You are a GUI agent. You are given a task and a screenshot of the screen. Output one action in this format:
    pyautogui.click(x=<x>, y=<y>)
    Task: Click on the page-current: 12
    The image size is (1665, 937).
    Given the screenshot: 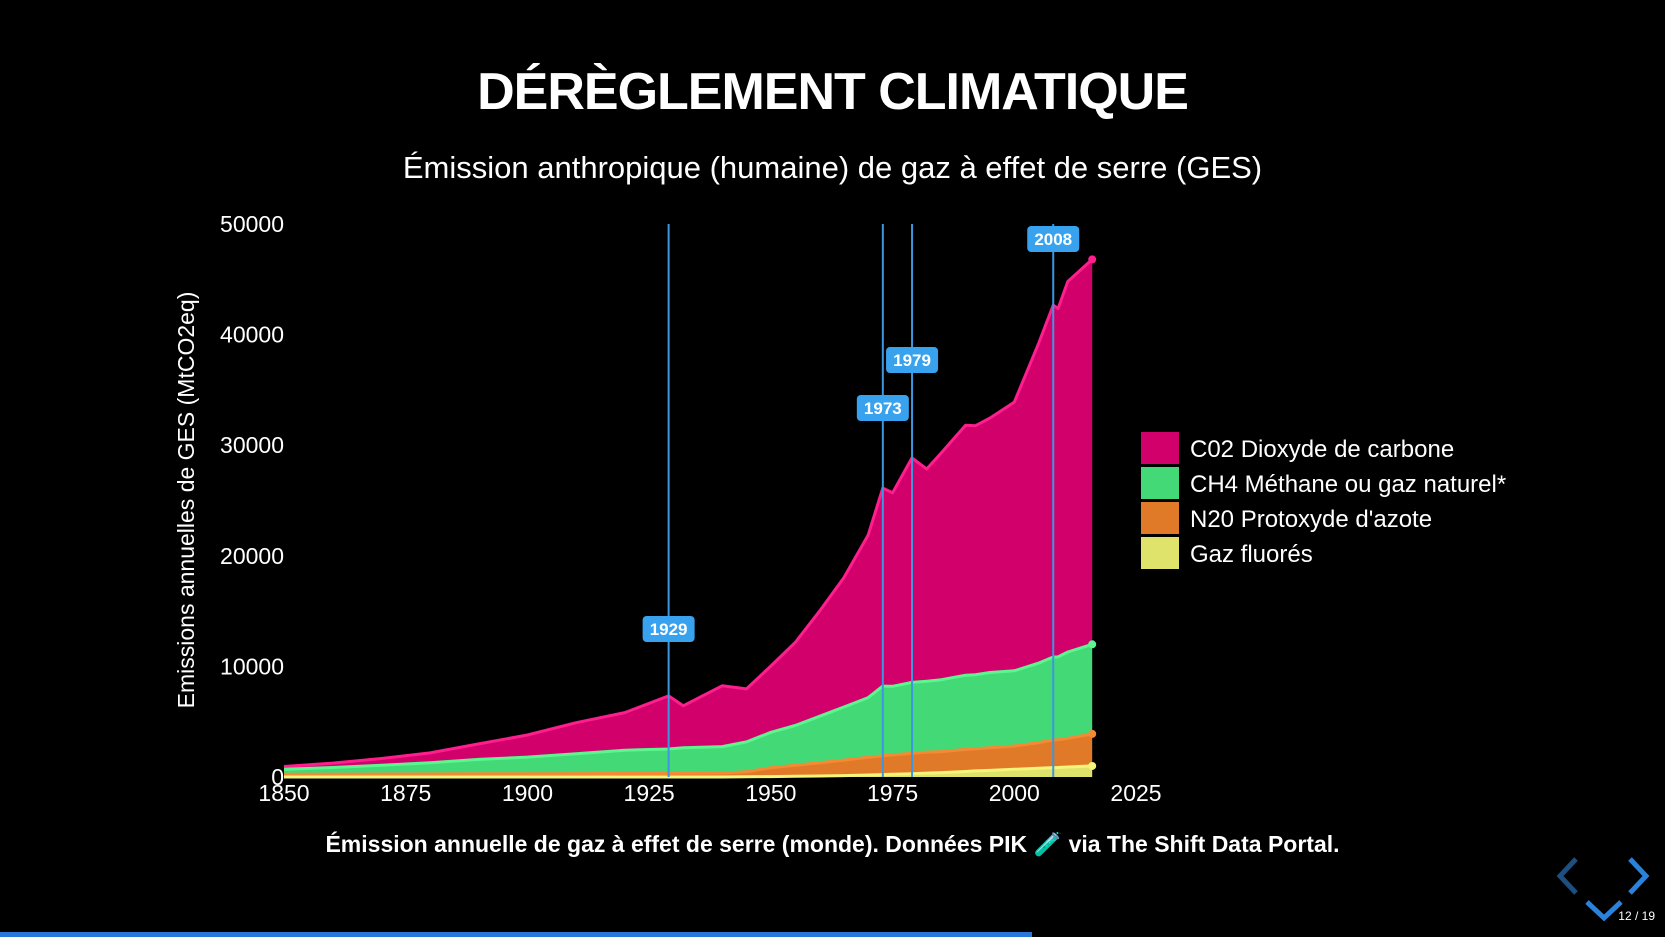 What is the action you would take?
    pyautogui.click(x=1625, y=916)
    